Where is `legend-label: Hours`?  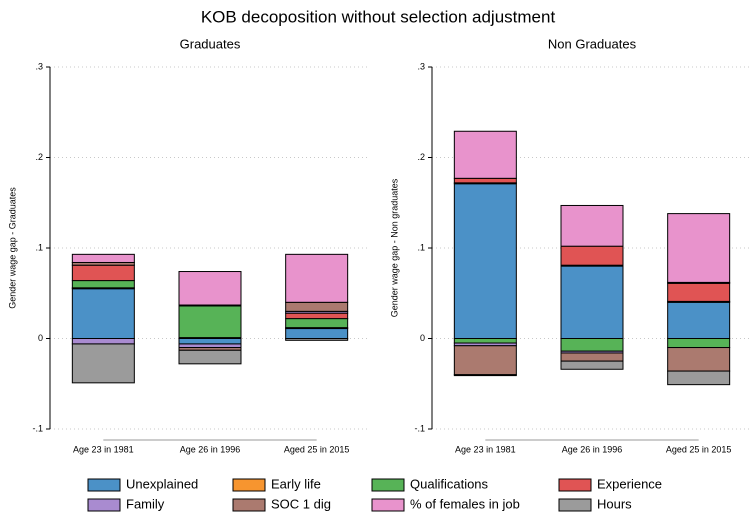
legend-label: Hours is located at coordinates (614, 503).